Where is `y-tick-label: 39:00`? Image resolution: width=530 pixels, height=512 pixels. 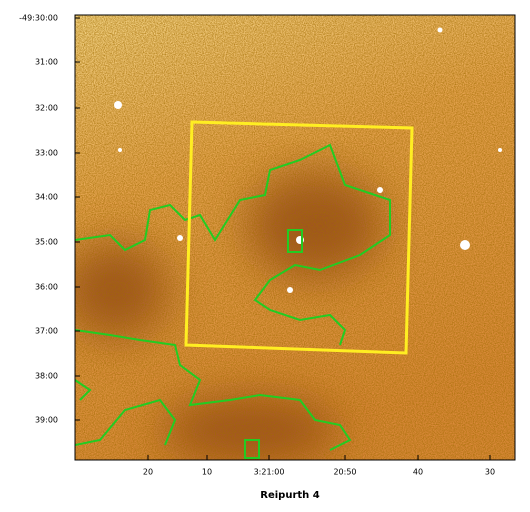 y-tick-label: 39:00 is located at coordinates (46, 420).